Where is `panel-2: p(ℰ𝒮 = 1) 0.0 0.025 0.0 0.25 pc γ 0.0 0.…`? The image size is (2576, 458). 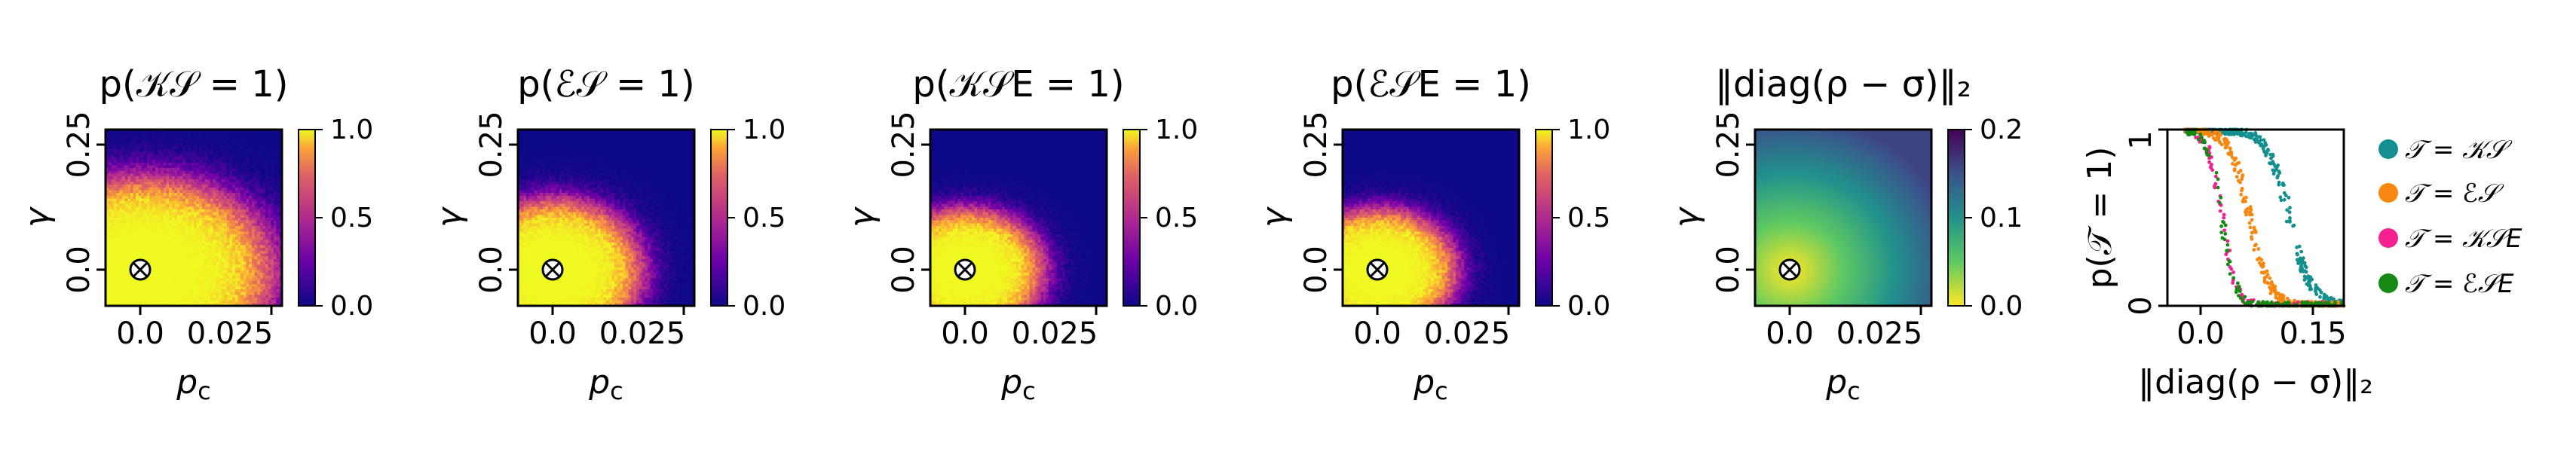 panel-2: p(ℰ𝒮 = 1) 0.0 0.025 0.0 0.25 pc γ 0.0 0.… is located at coordinates (608, 234).